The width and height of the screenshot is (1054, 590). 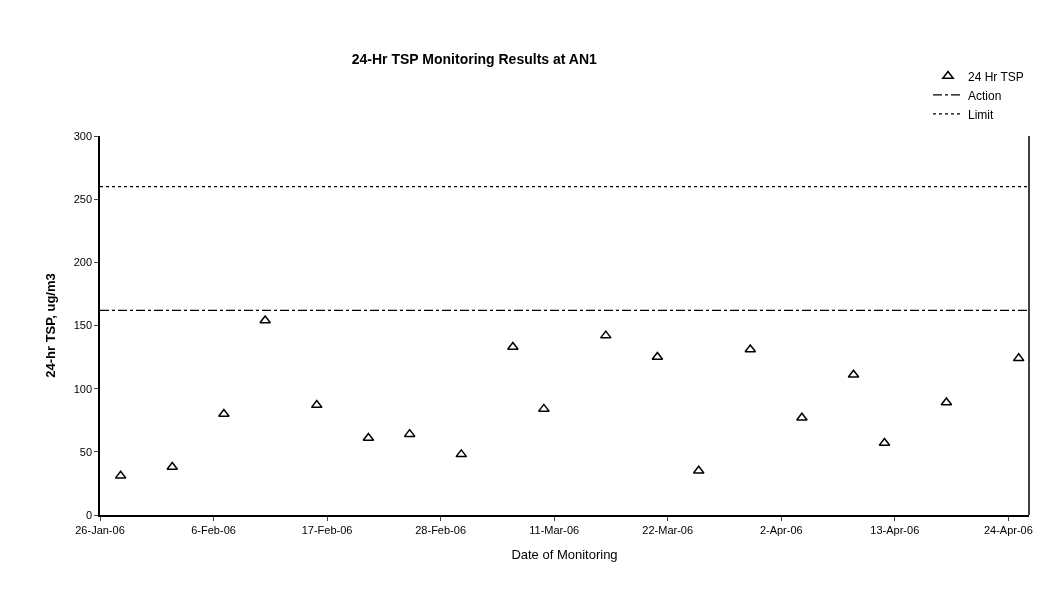 What do you see at coordinates (781, 529) in the screenshot?
I see `x-tick-label: 2-Apr-06` at bounding box center [781, 529].